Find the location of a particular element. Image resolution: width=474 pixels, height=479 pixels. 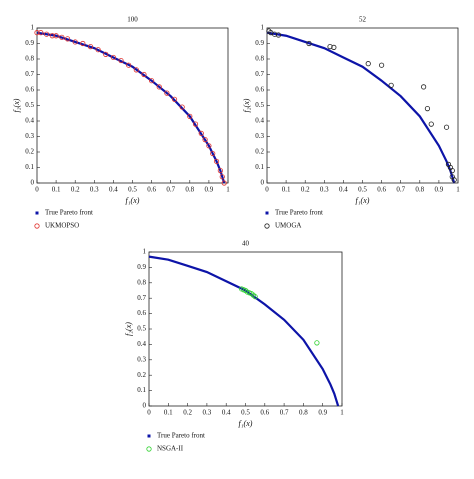

y-tick-label: 0.5 is located at coordinates (29, 105).